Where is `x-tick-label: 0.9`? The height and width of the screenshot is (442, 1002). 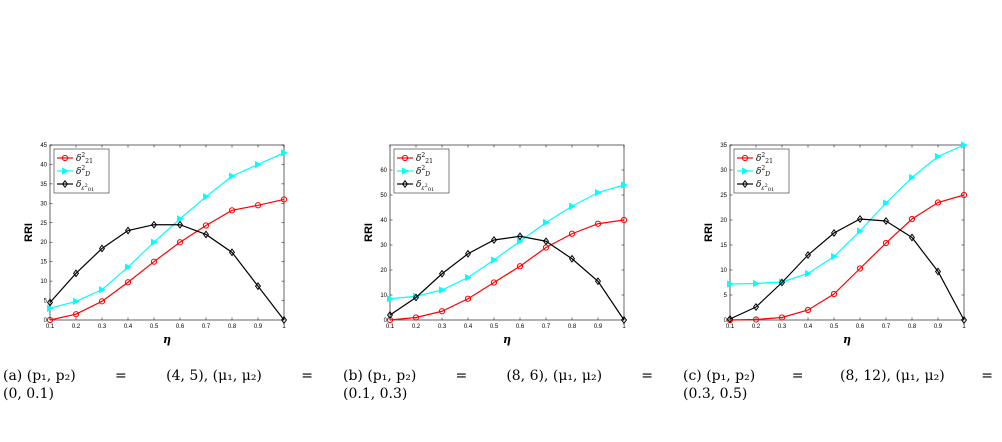 x-tick-label: 0.9 is located at coordinates (938, 327).